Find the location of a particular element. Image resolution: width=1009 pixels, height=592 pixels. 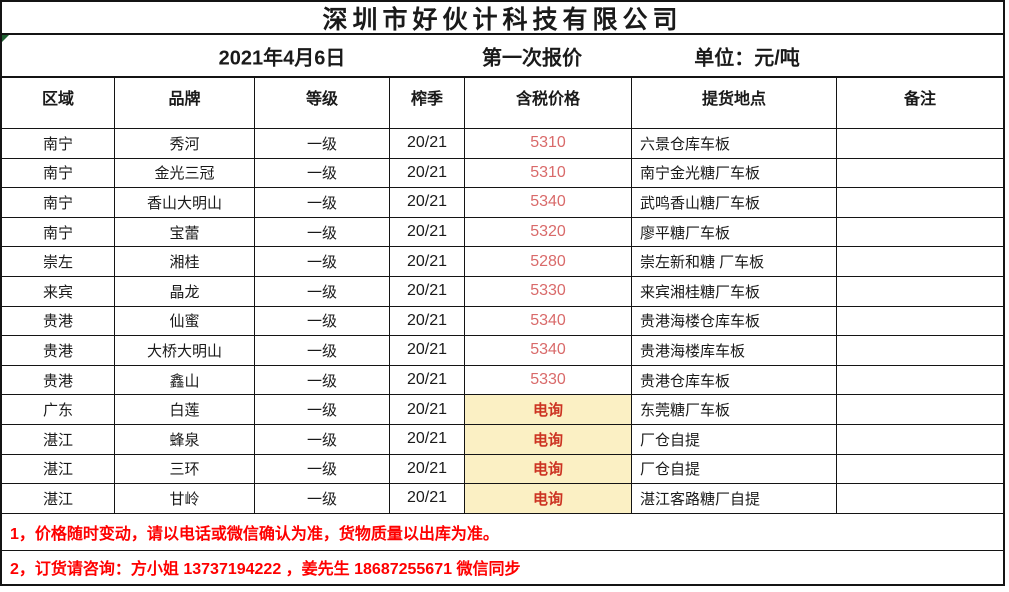

table-row: 贵港 大桥大明山 一级 20/21 5340 贵港海楼库车板 is located at coordinates (502, 351).